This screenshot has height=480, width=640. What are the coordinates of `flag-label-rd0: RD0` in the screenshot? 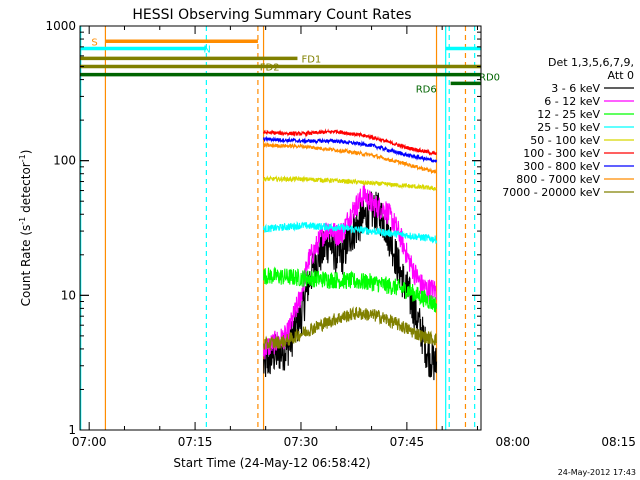 It's located at (489, 77).